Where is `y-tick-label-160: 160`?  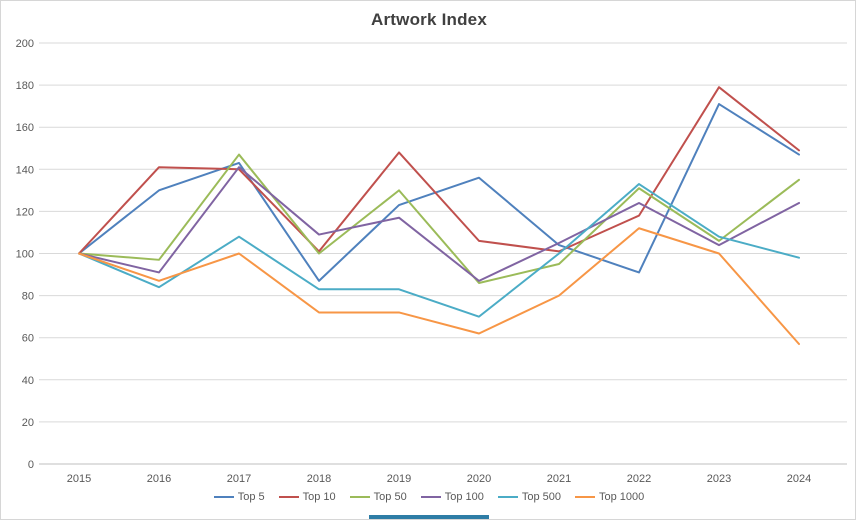
y-tick-label-160: 160 is located at coordinates (25, 128).